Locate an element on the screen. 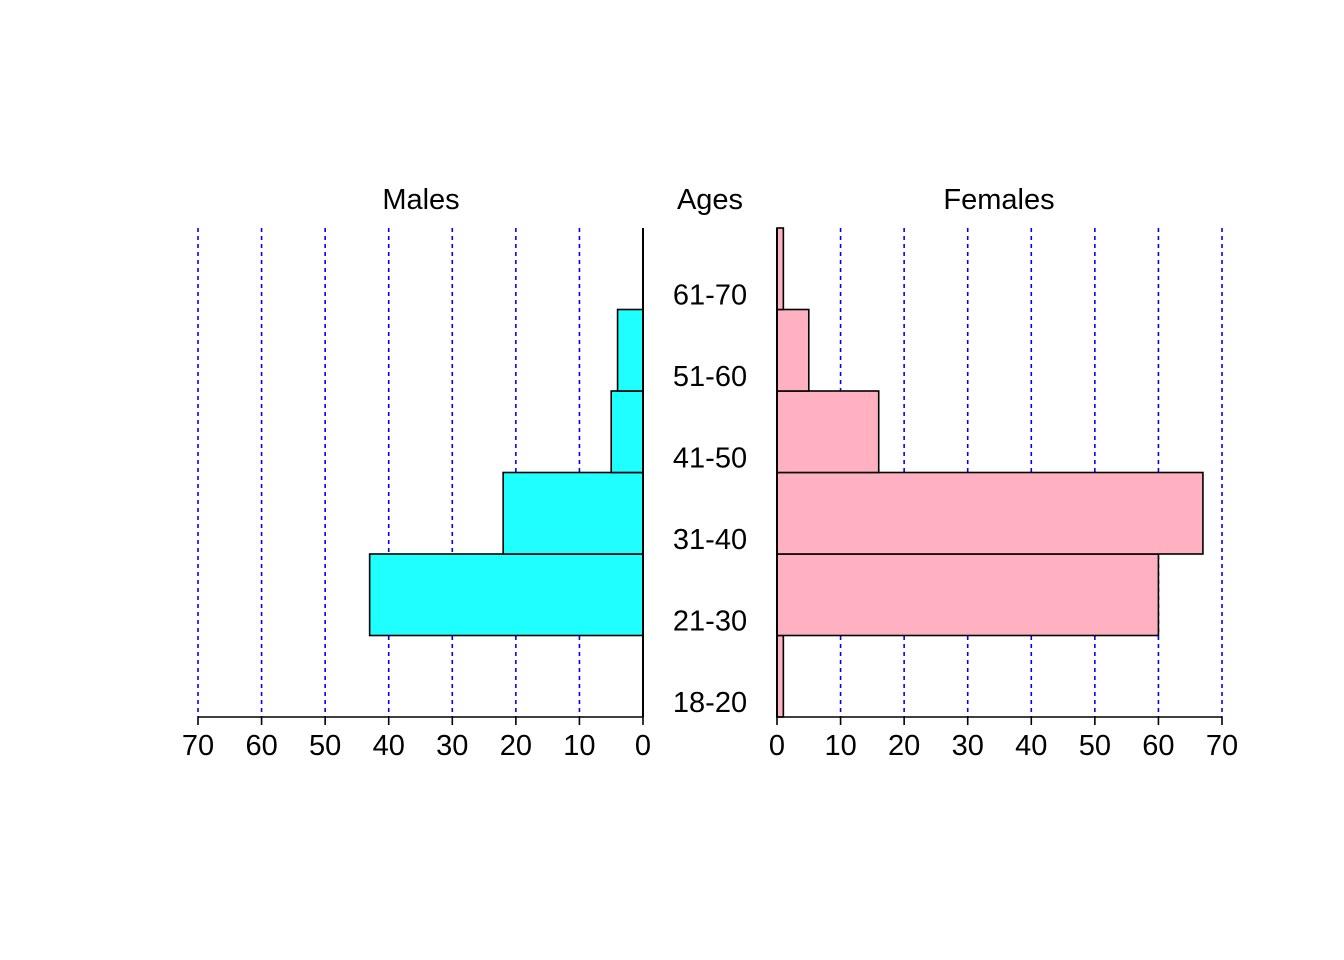  age-label-18-20: 18-20 is located at coordinates (710, 703).